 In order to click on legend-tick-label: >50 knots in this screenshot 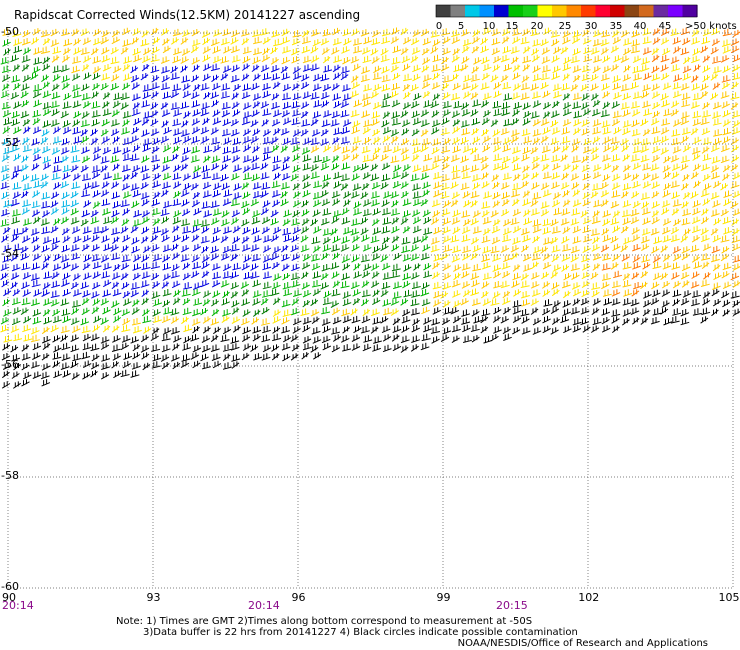, I will do `click(711, 26)`.